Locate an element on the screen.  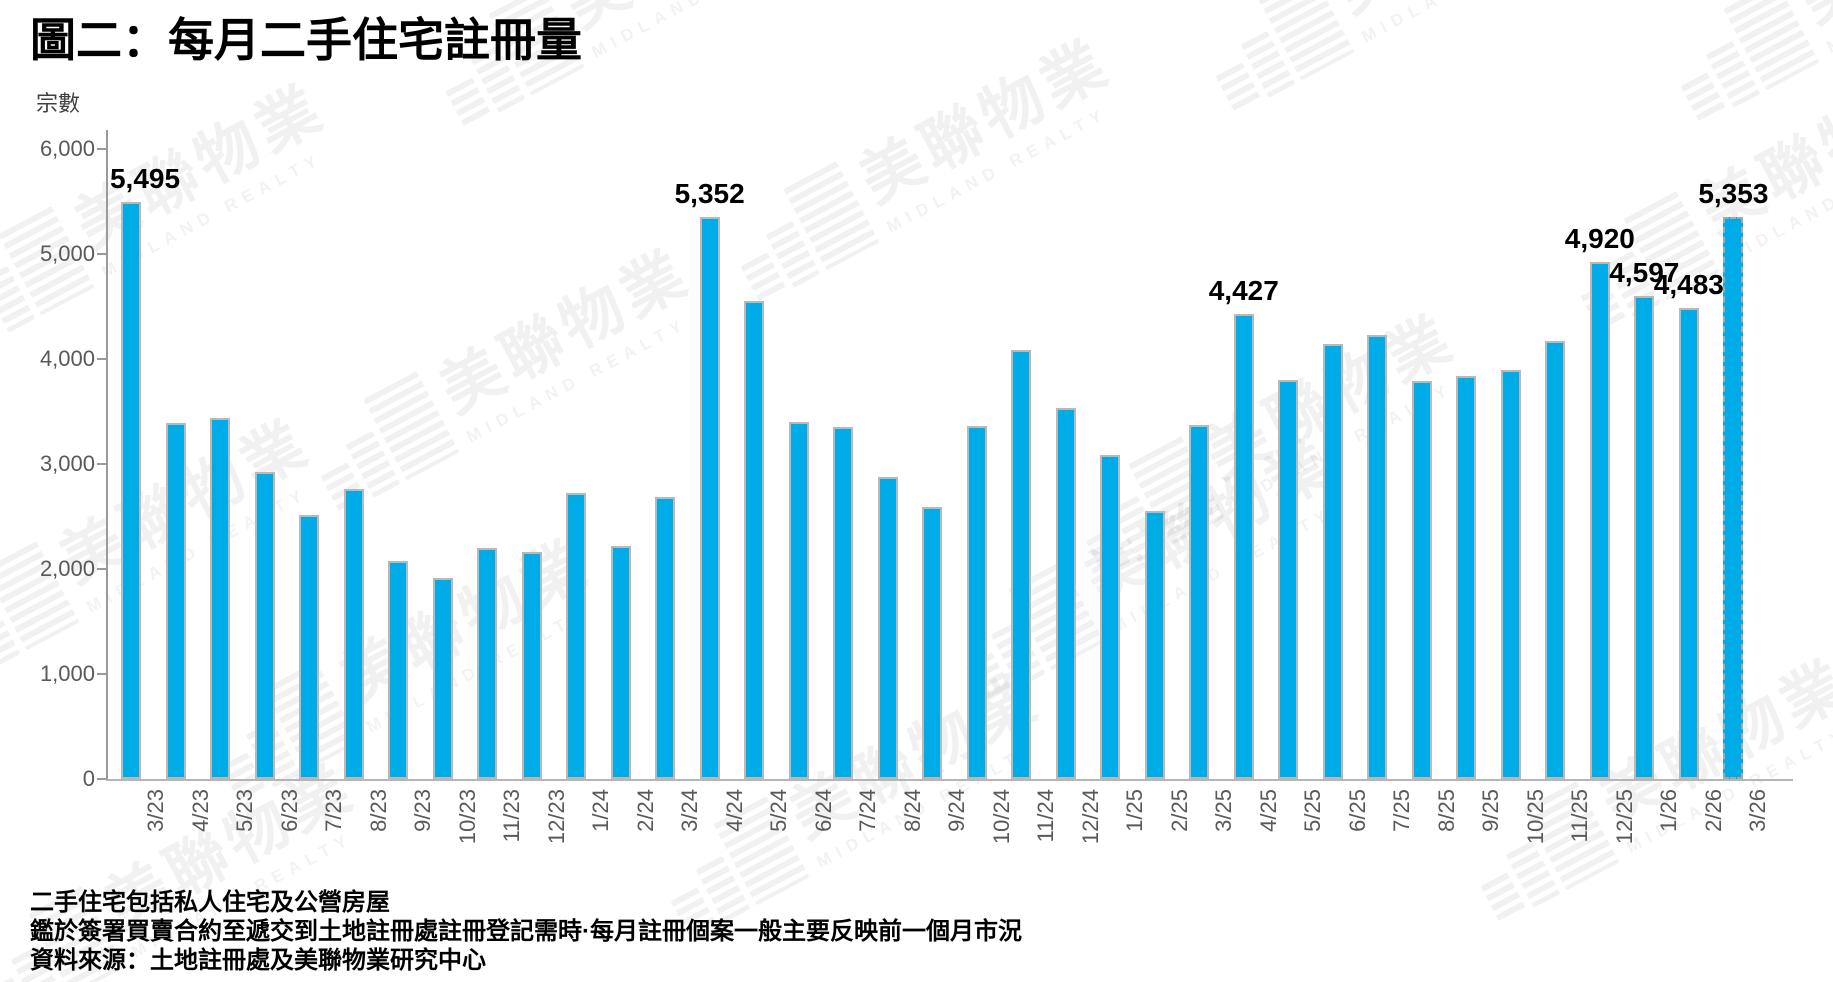
x-tick-label-12-23: 12/23 is located at coordinates (556, 817).